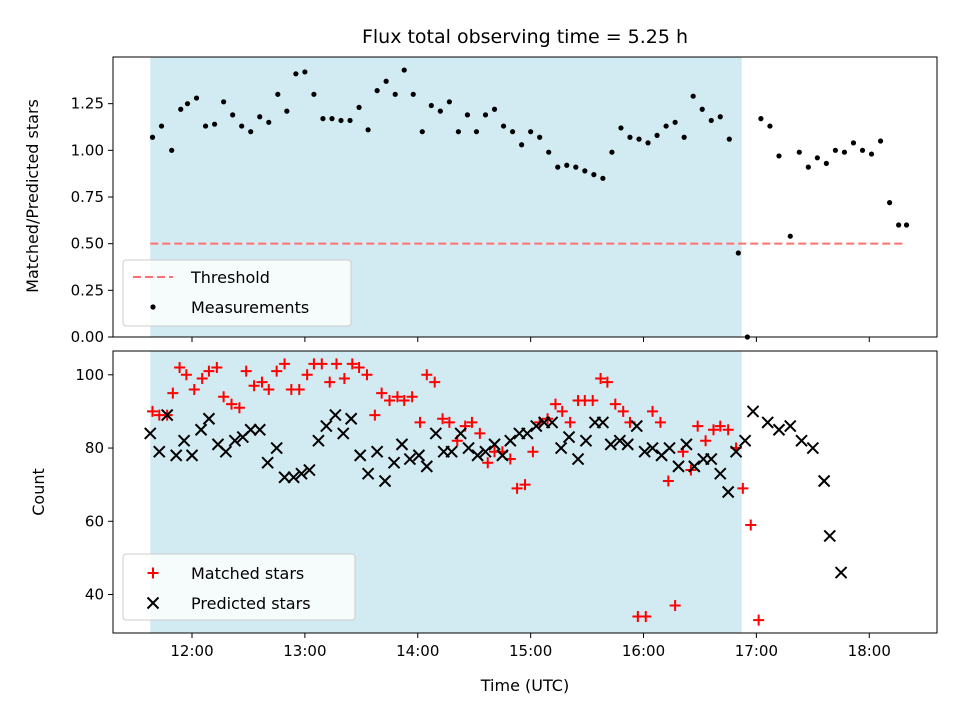 Image resolution: width=960 pixels, height=720 pixels. I want to click on x-tick-label: 14:00, so click(417, 651).